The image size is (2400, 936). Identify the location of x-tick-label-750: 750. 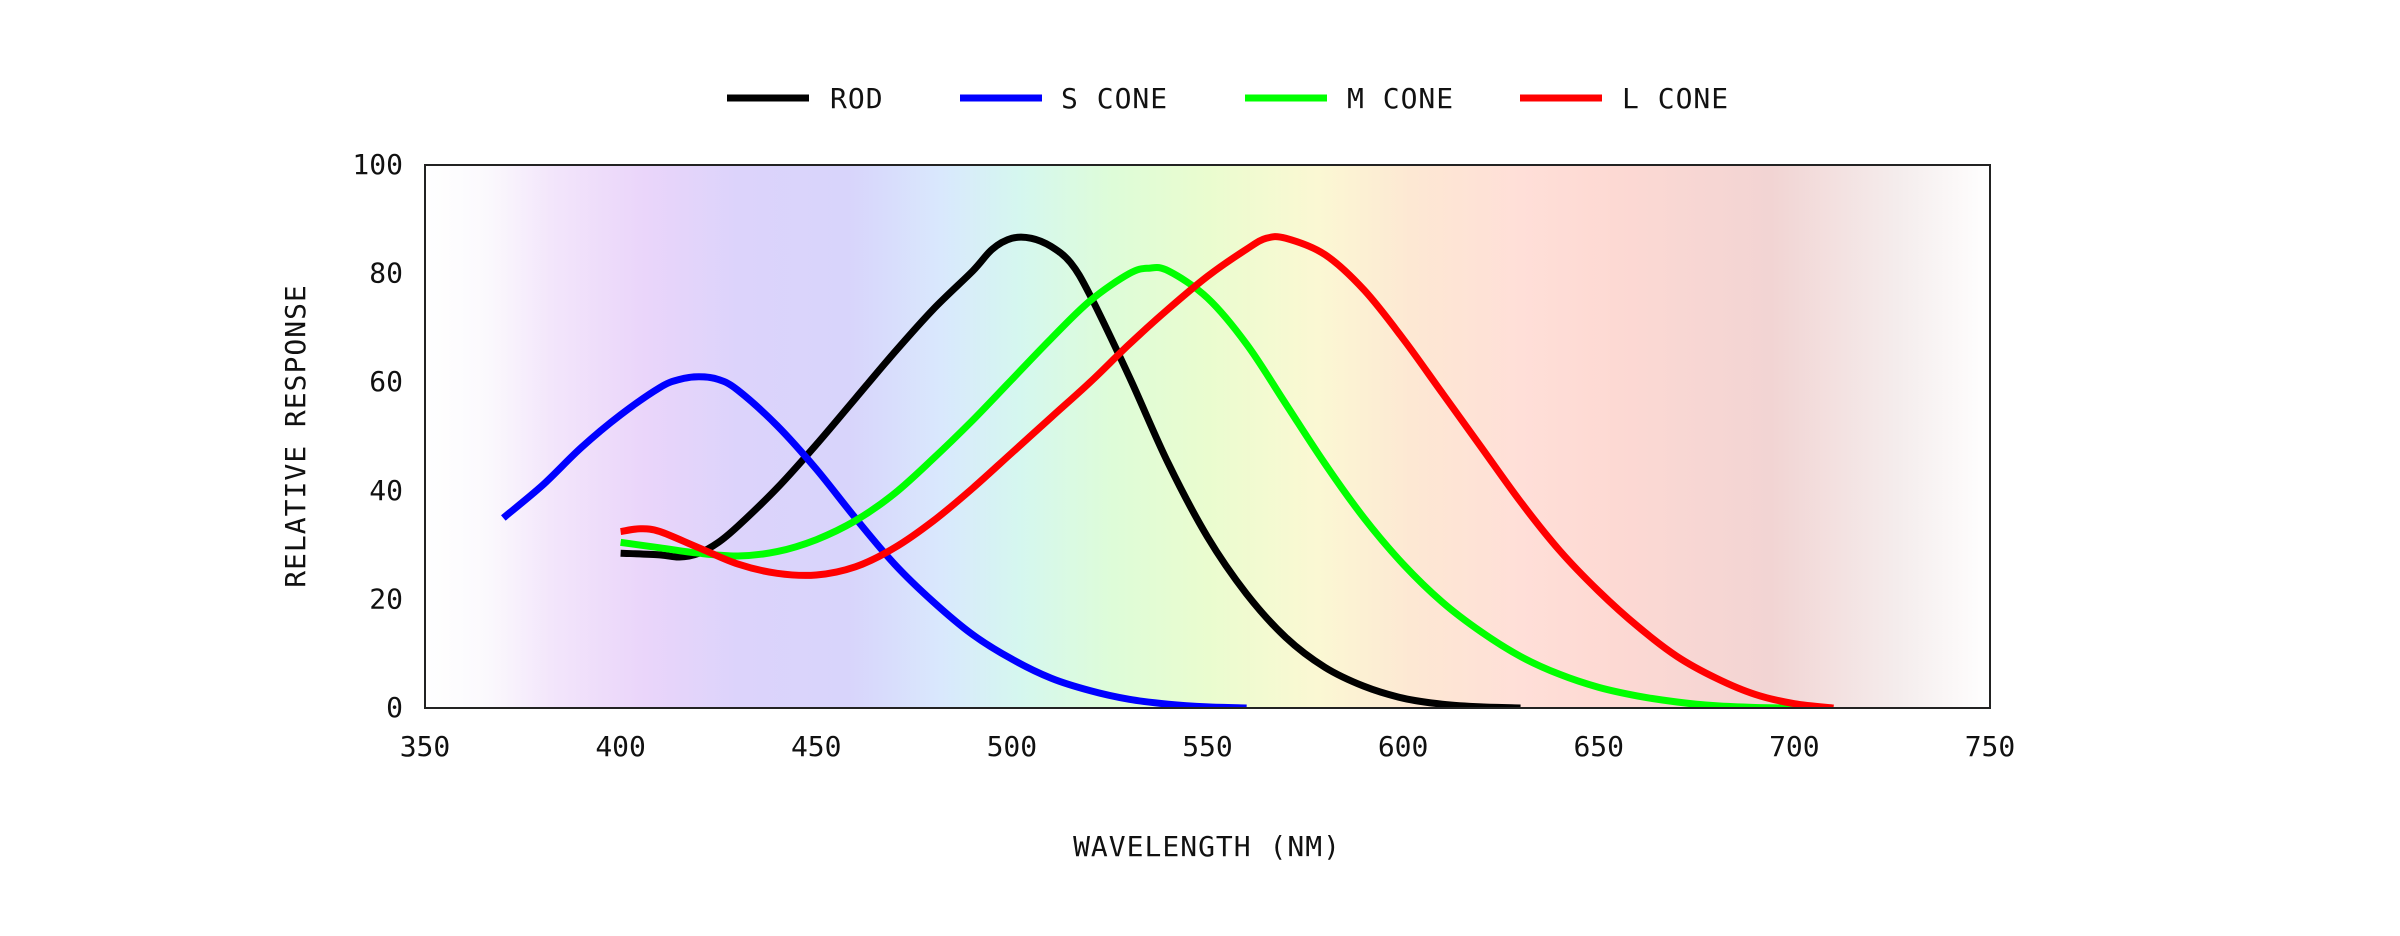
(1990, 746).